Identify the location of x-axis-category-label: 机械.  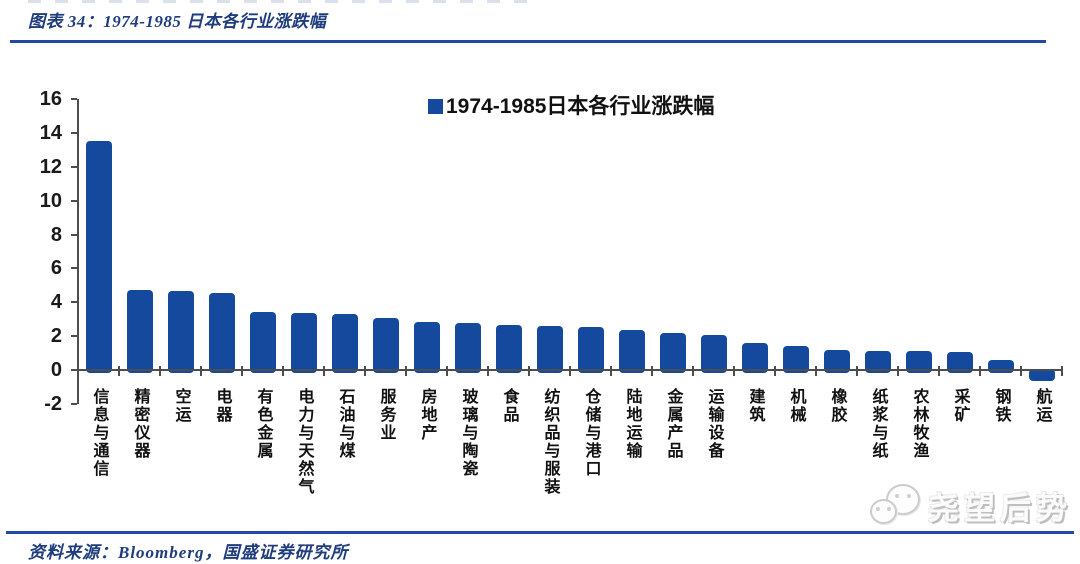
(796, 406).